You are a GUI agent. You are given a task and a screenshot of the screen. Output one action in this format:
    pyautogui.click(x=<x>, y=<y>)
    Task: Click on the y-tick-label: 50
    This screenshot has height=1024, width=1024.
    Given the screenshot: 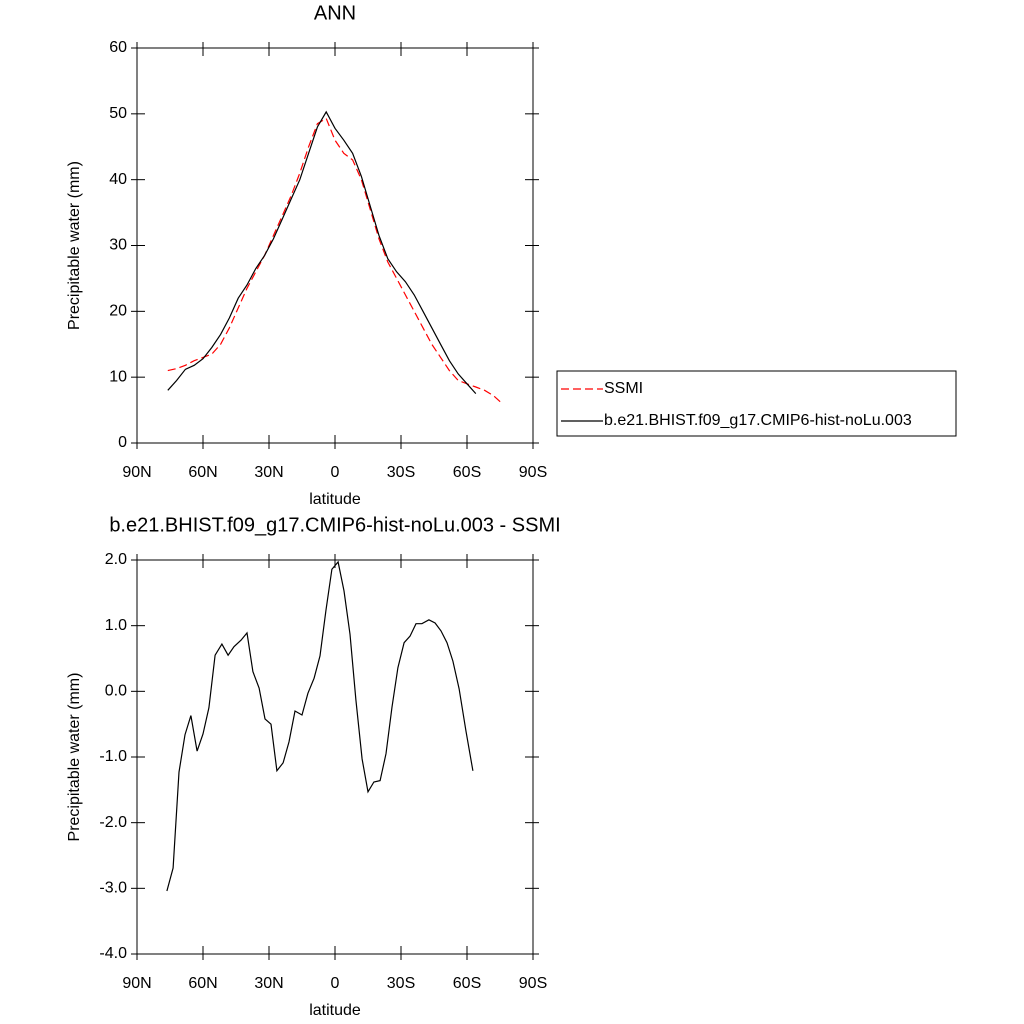 What is the action you would take?
    pyautogui.click(x=118, y=113)
    